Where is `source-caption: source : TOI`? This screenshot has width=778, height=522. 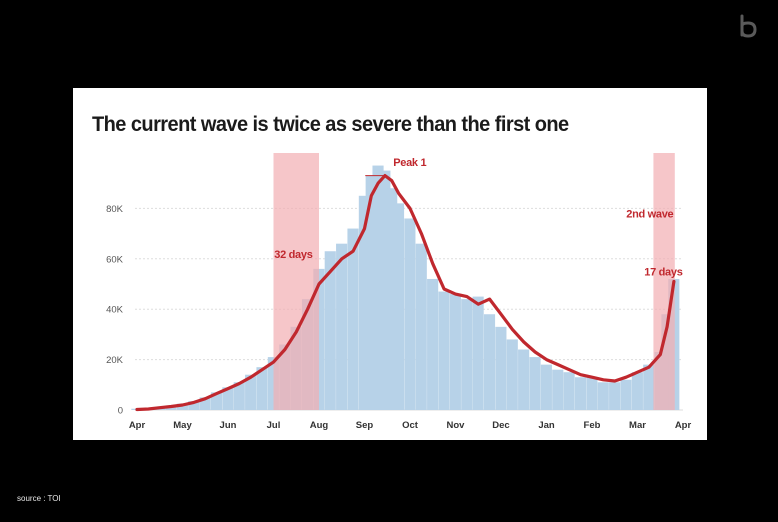 source-caption: source : TOI is located at coordinates (39, 498).